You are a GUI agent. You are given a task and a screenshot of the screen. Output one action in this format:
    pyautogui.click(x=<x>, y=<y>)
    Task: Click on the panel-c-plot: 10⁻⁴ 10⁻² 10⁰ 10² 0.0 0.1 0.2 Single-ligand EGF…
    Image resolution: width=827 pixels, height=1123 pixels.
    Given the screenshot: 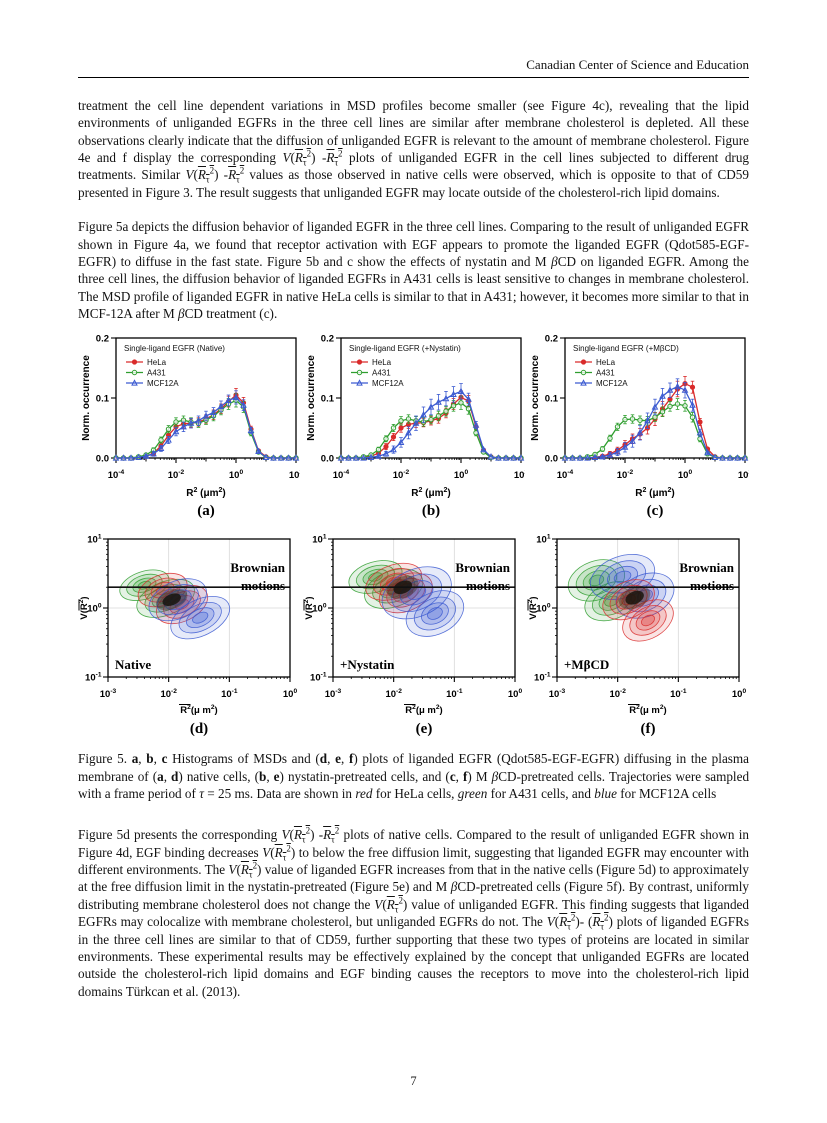 What is the action you would take?
    pyautogui.click(x=639, y=427)
    